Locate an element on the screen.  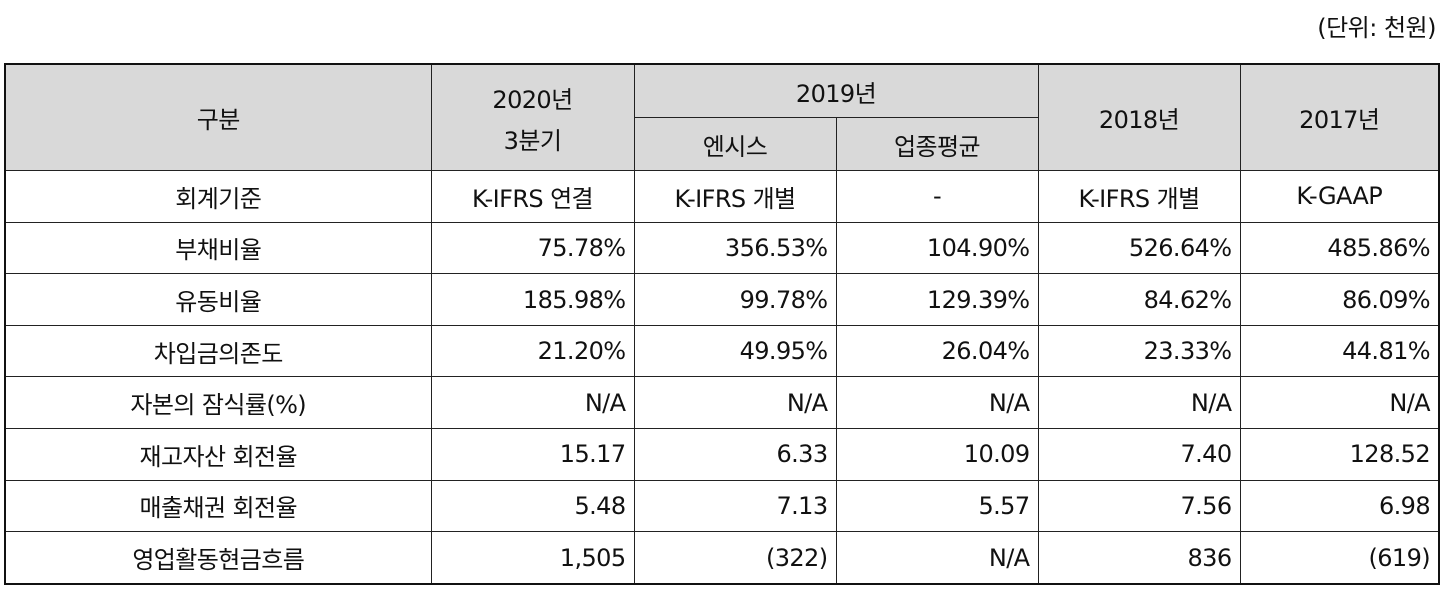
table-row: 유동비율 185.98% 99.78% 129.39% 84.62% 86.09% is located at coordinates (722, 299).